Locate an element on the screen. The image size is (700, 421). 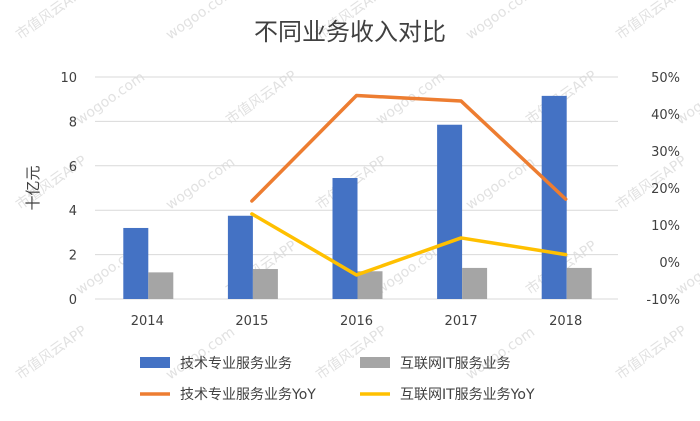
y-tick-label: 0 is located at coordinates (73, 300).